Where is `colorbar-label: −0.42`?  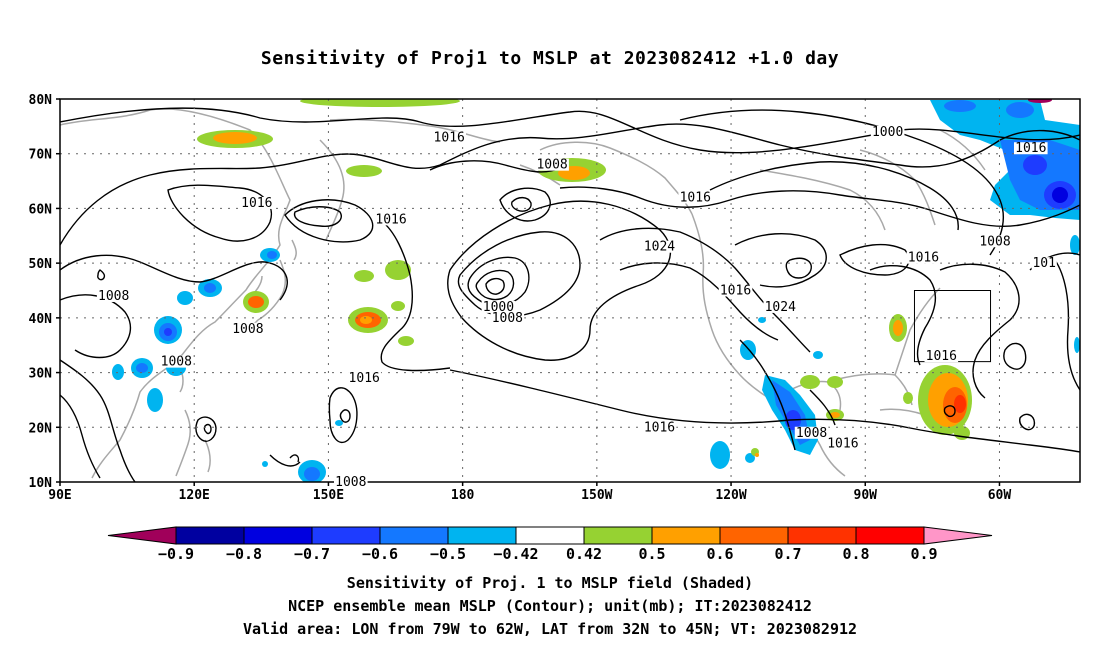 colorbar-label: −0.42 is located at coordinates (515, 554).